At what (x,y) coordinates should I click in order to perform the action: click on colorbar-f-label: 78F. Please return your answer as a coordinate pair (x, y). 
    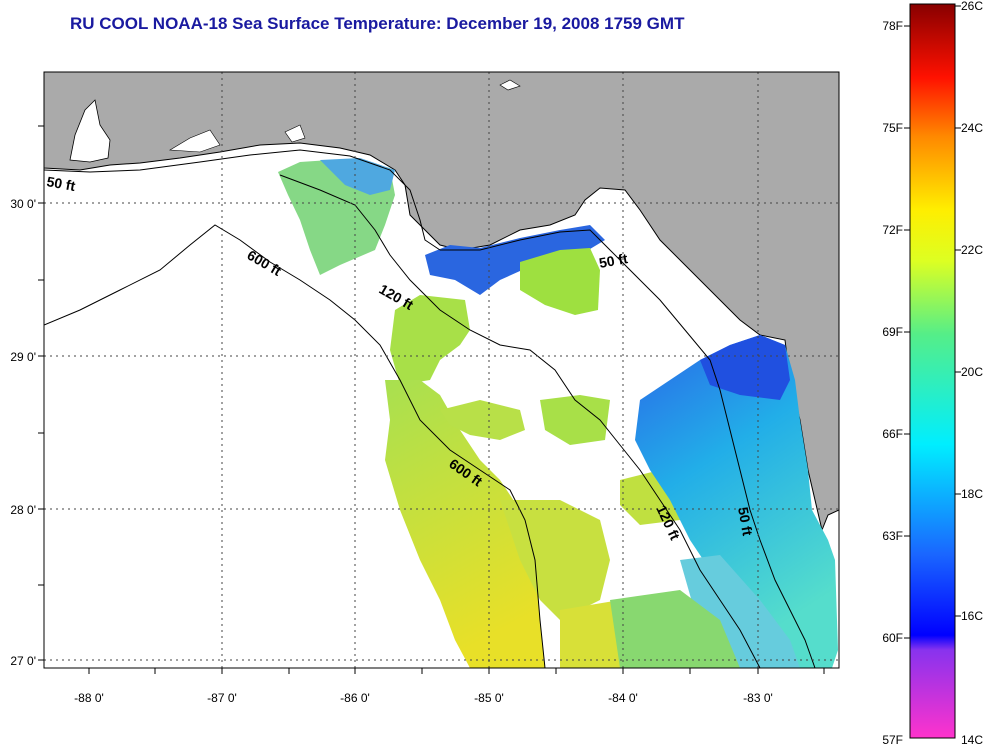
    Looking at the image, I should click on (892, 26).